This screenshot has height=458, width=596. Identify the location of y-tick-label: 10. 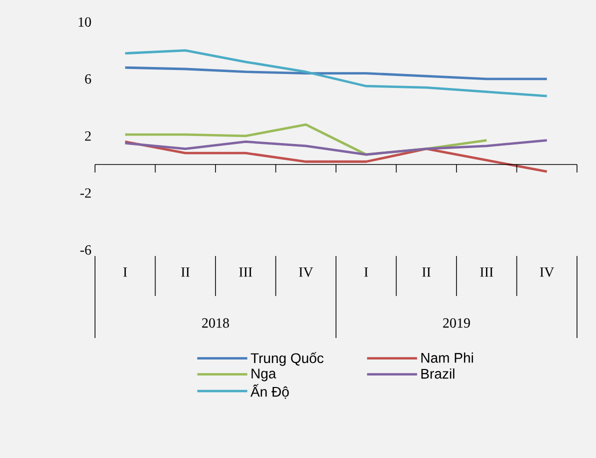
(84, 22).